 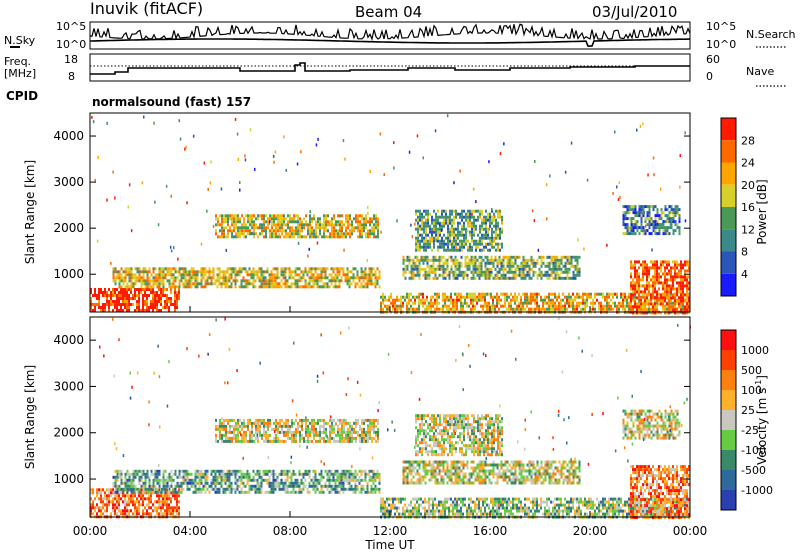 I want to click on colorbar-segment, so click(x=728, y=173).